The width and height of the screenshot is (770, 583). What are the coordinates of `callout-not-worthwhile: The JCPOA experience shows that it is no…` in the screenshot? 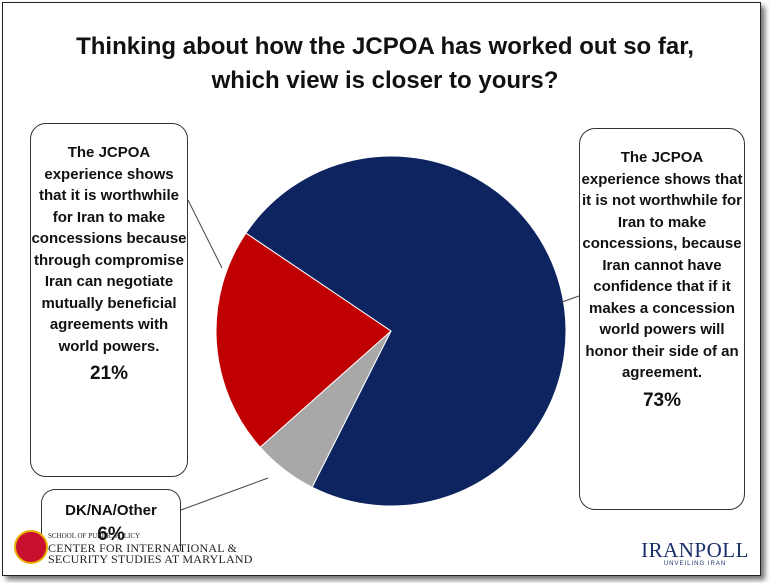 It's located at (662, 319).